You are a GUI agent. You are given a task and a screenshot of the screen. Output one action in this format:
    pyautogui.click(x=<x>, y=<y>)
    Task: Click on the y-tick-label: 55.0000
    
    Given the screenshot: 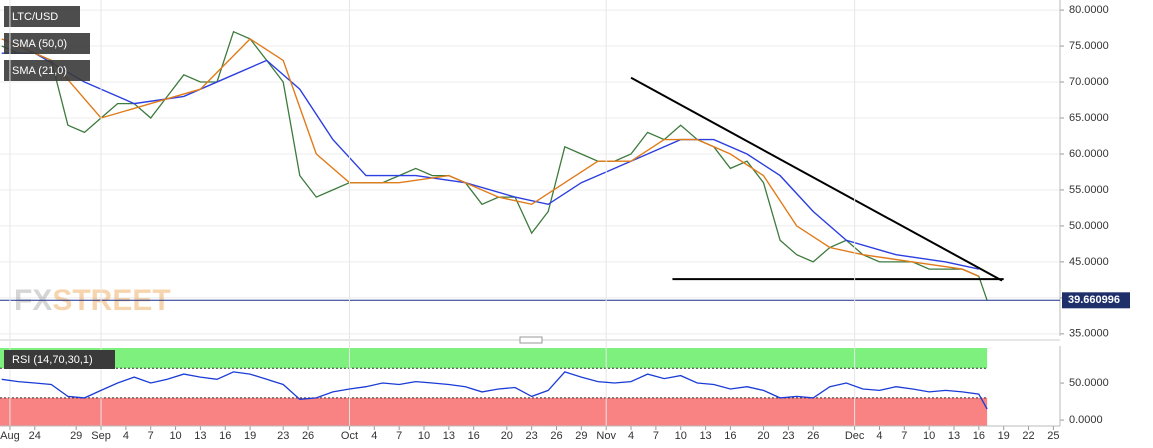 What is the action you would take?
    pyautogui.click(x=1089, y=190)
    